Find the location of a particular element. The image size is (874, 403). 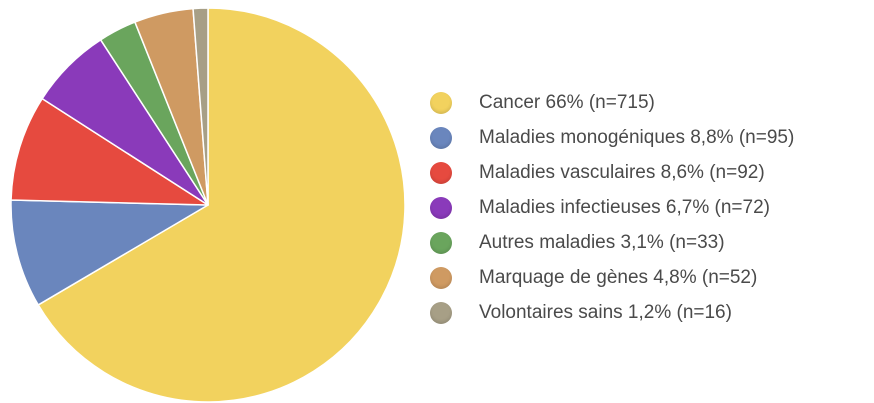

legend-label: Marquage de gènes 4,8% (n=52) is located at coordinates (618, 277).